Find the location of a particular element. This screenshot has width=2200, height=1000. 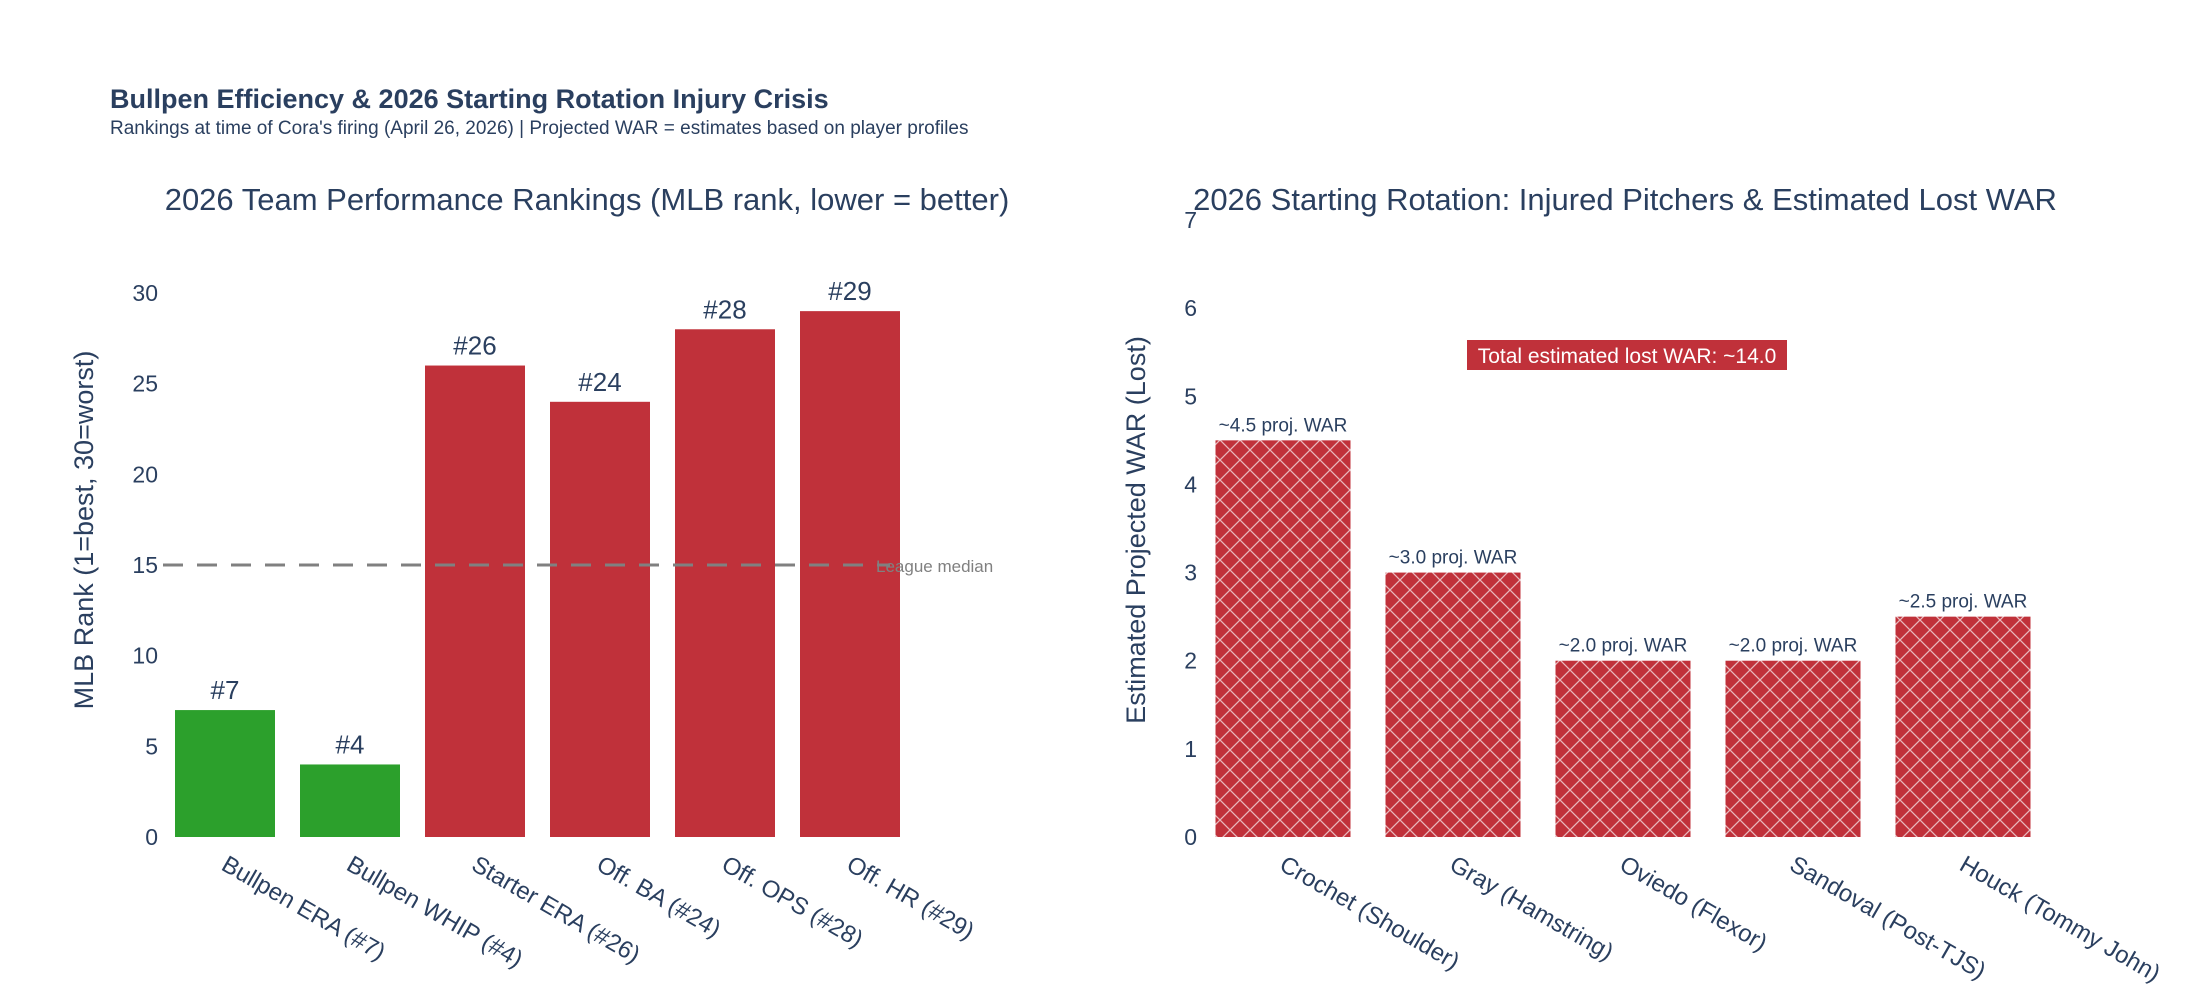

x-tick-label: Crochet (Shoulder) is located at coordinates (1369, 913).